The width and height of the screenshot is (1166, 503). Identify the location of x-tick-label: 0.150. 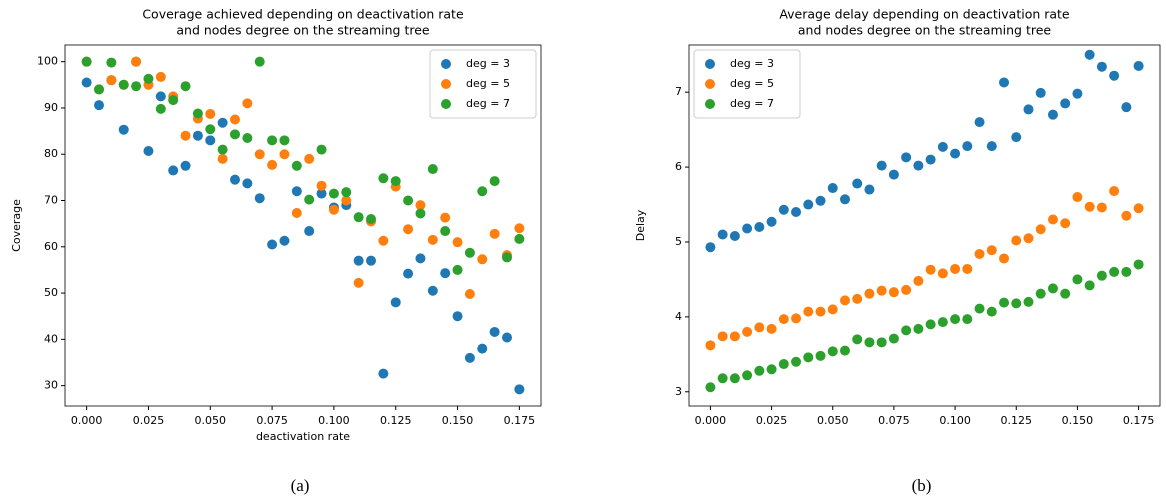
(458, 420).